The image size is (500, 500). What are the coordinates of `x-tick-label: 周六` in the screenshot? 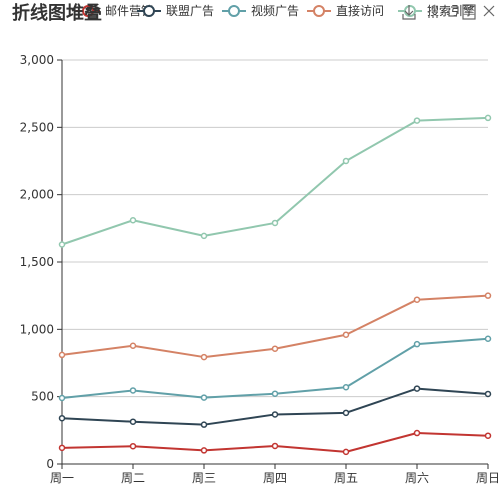 It's located at (417, 478).